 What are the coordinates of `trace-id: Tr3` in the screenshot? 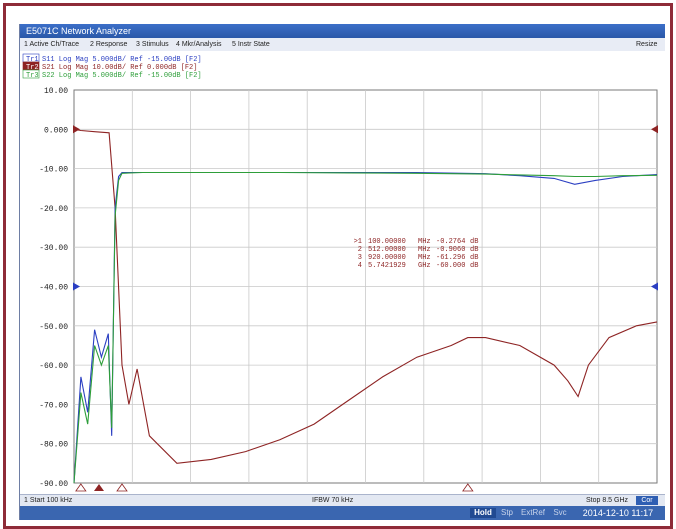 It's located at (32, 76).